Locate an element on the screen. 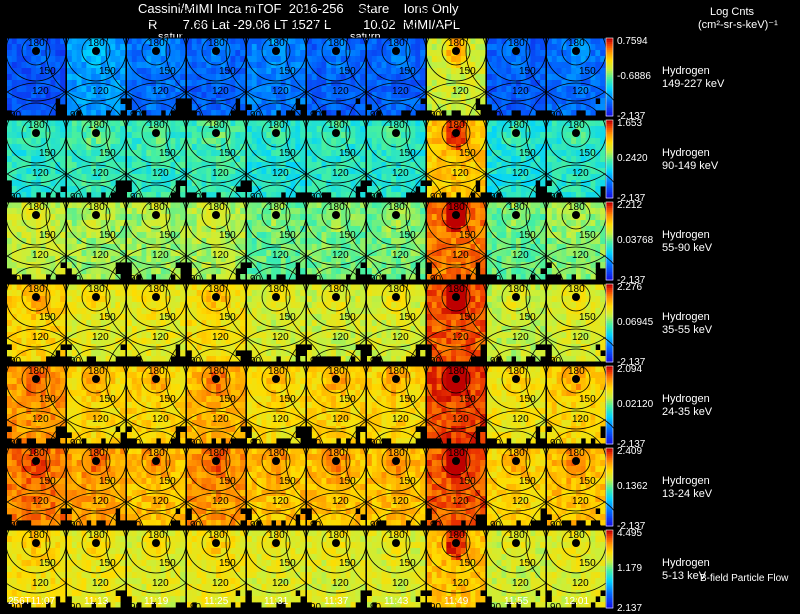  contour-label: 180 is located at coordinates (156, 125).